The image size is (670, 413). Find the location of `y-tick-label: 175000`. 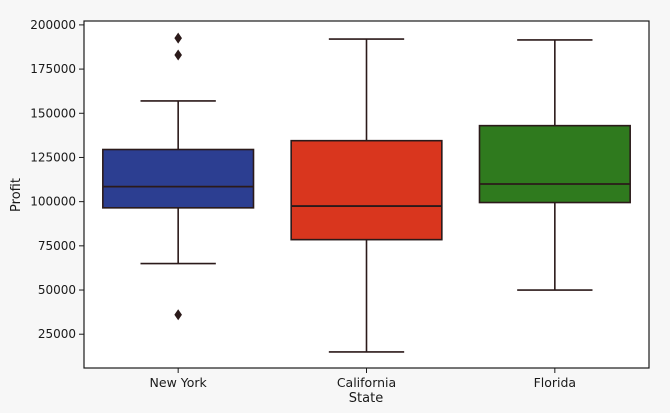

y-tick-label: 175000 is located at coordinates (53, 69).